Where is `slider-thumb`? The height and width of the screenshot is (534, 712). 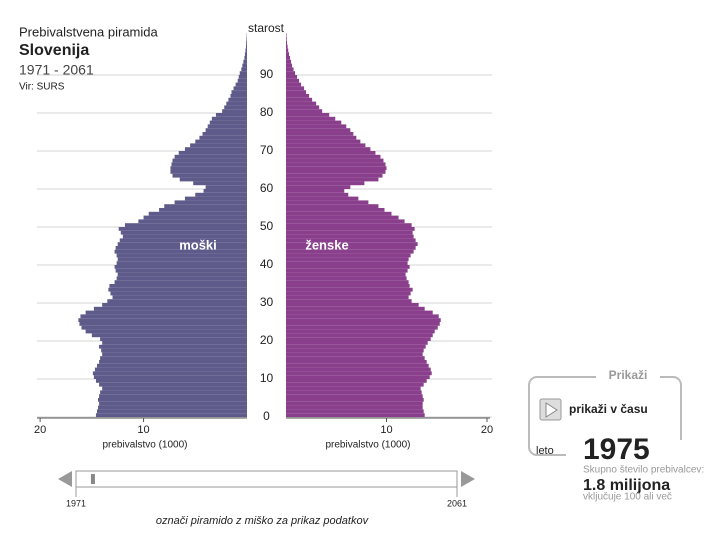
slider-thumb is located at coordinates (92, 479).